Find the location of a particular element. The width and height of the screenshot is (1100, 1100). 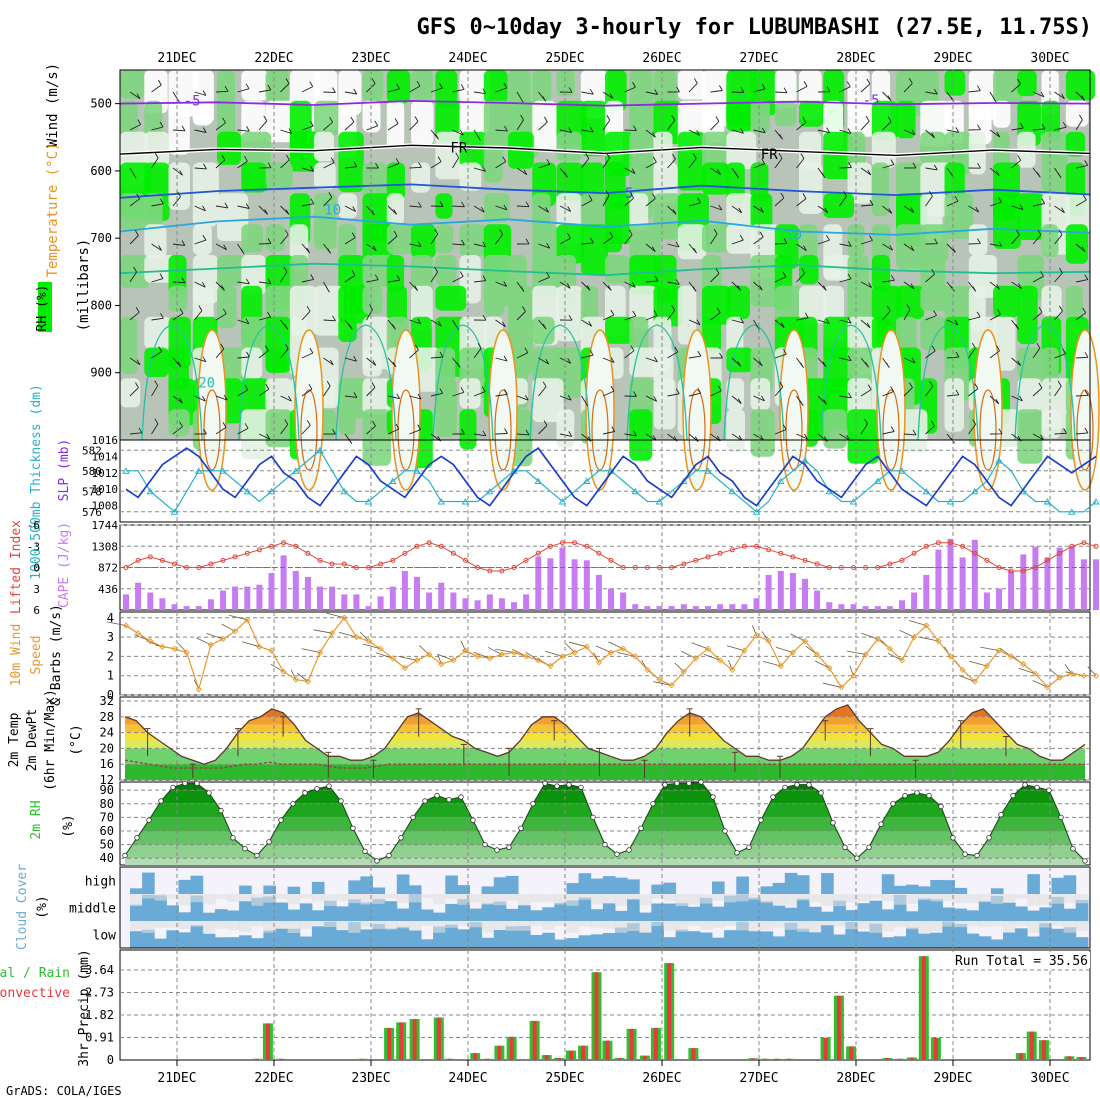

y-tick-label: 900 is located at coordinates (101, 373).